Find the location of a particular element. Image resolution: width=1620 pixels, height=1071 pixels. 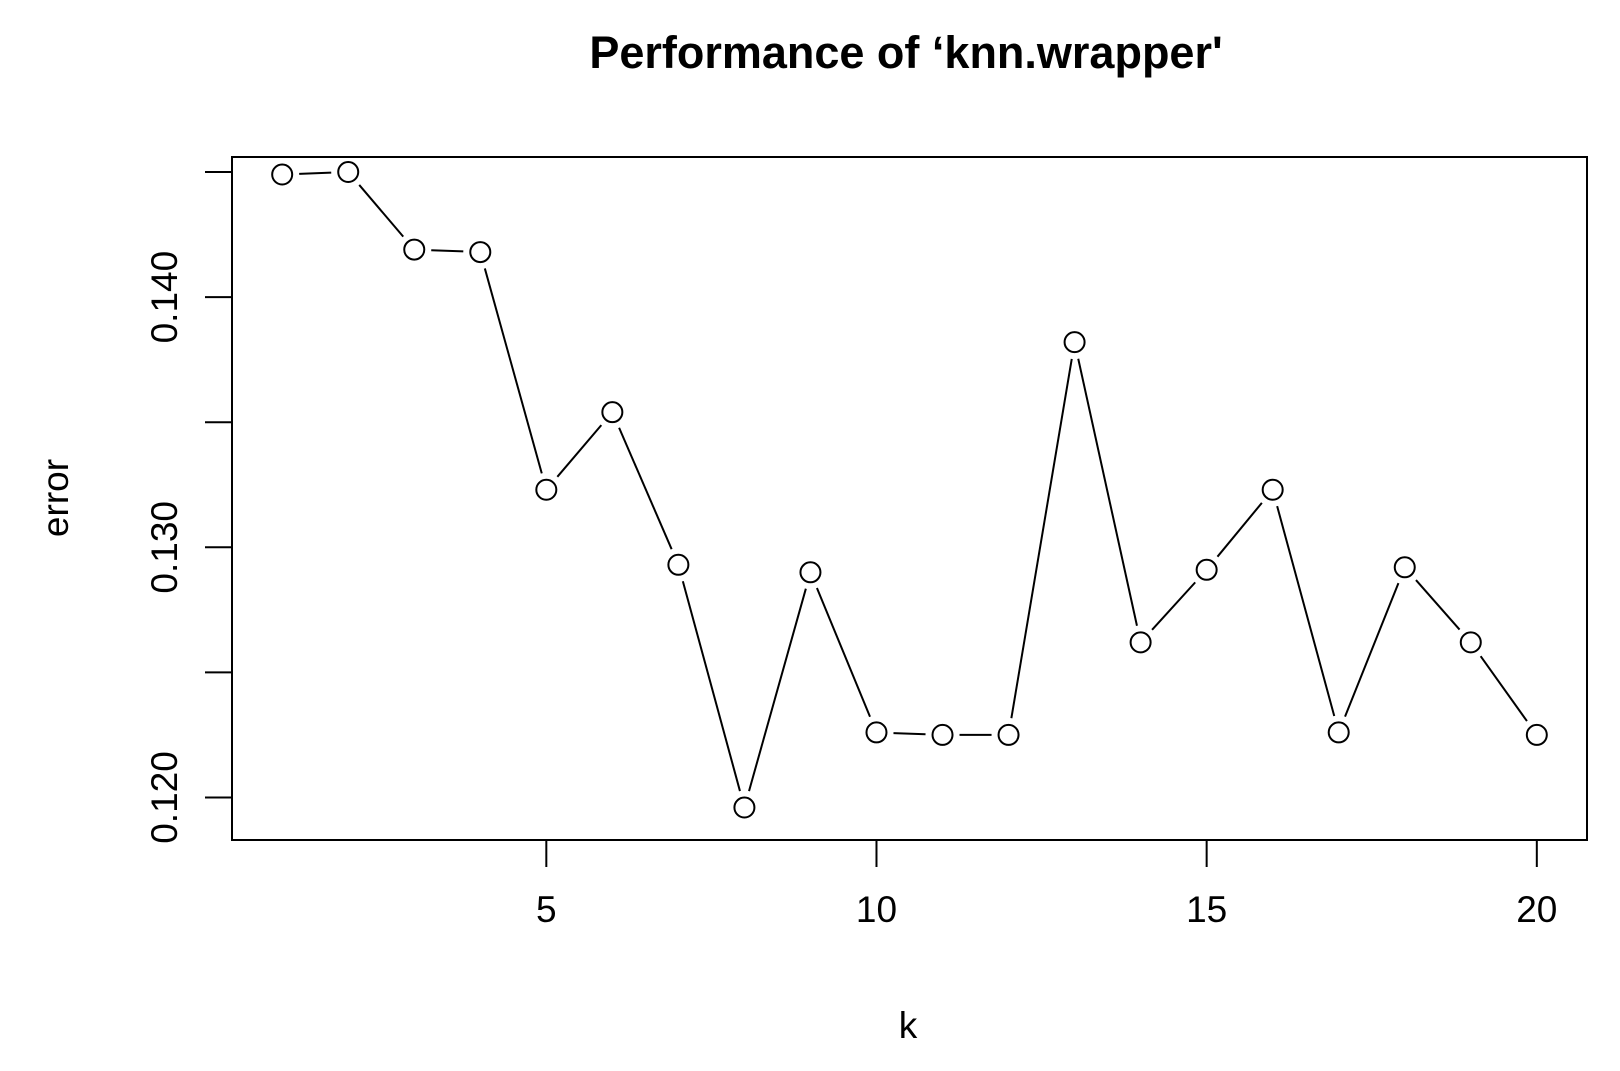

x-tick-label: 15 is located at coordinates (1206, 909).